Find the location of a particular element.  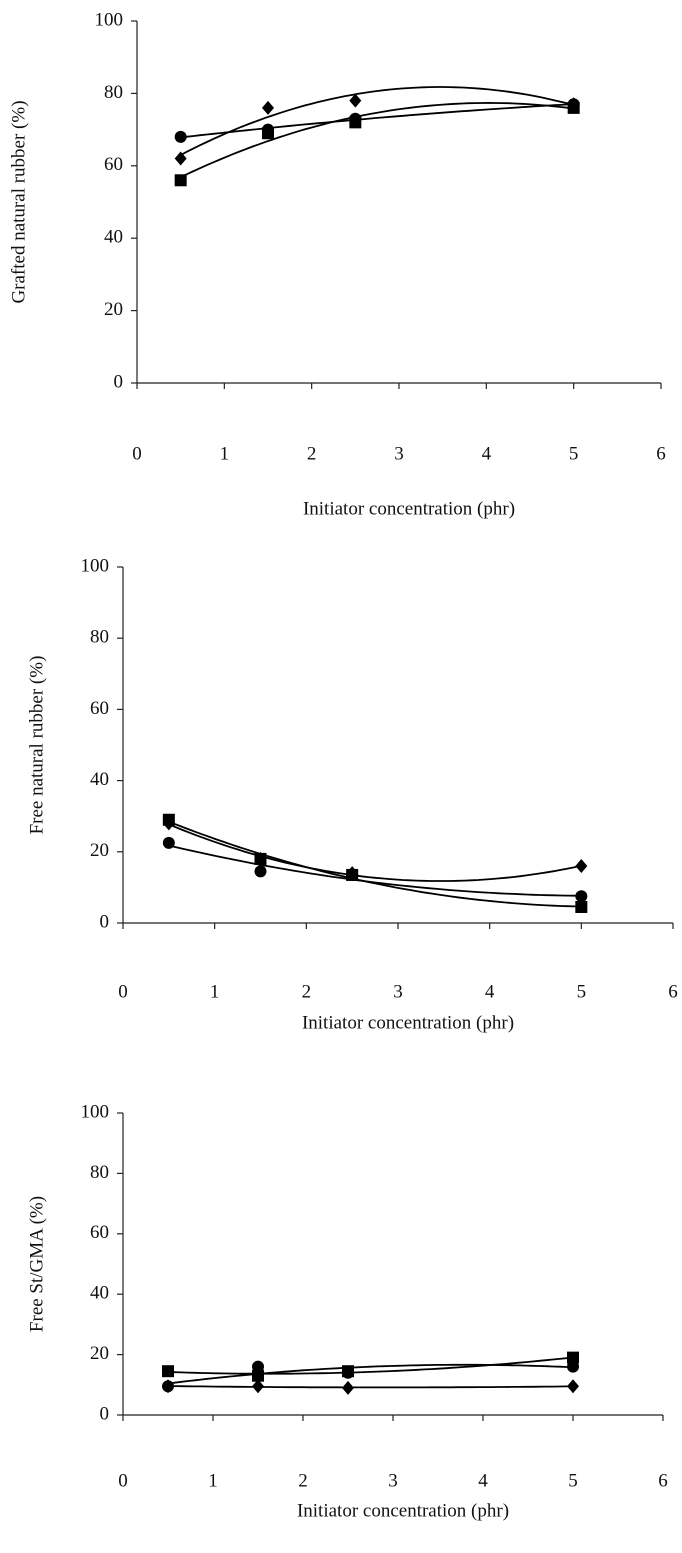

y-axis-title: Free St/GMA (%) is located at coordinates (36, 1264).